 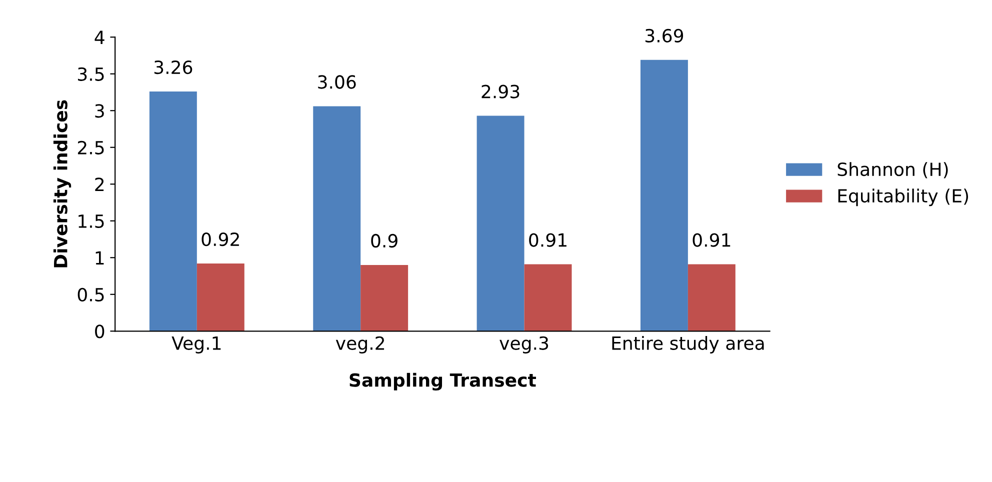 I want to click on data-label: 3.69, so click(x=664, y=35).